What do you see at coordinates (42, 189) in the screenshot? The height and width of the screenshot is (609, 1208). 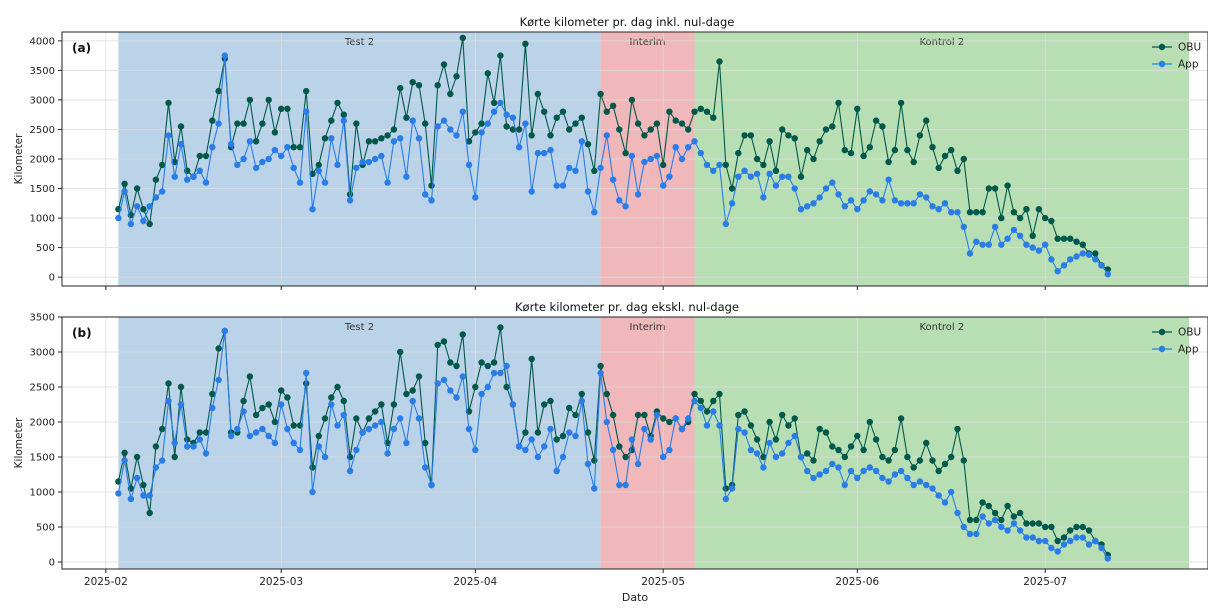 I see `y-tick-label: 1500` at bounding box center [42, 189].